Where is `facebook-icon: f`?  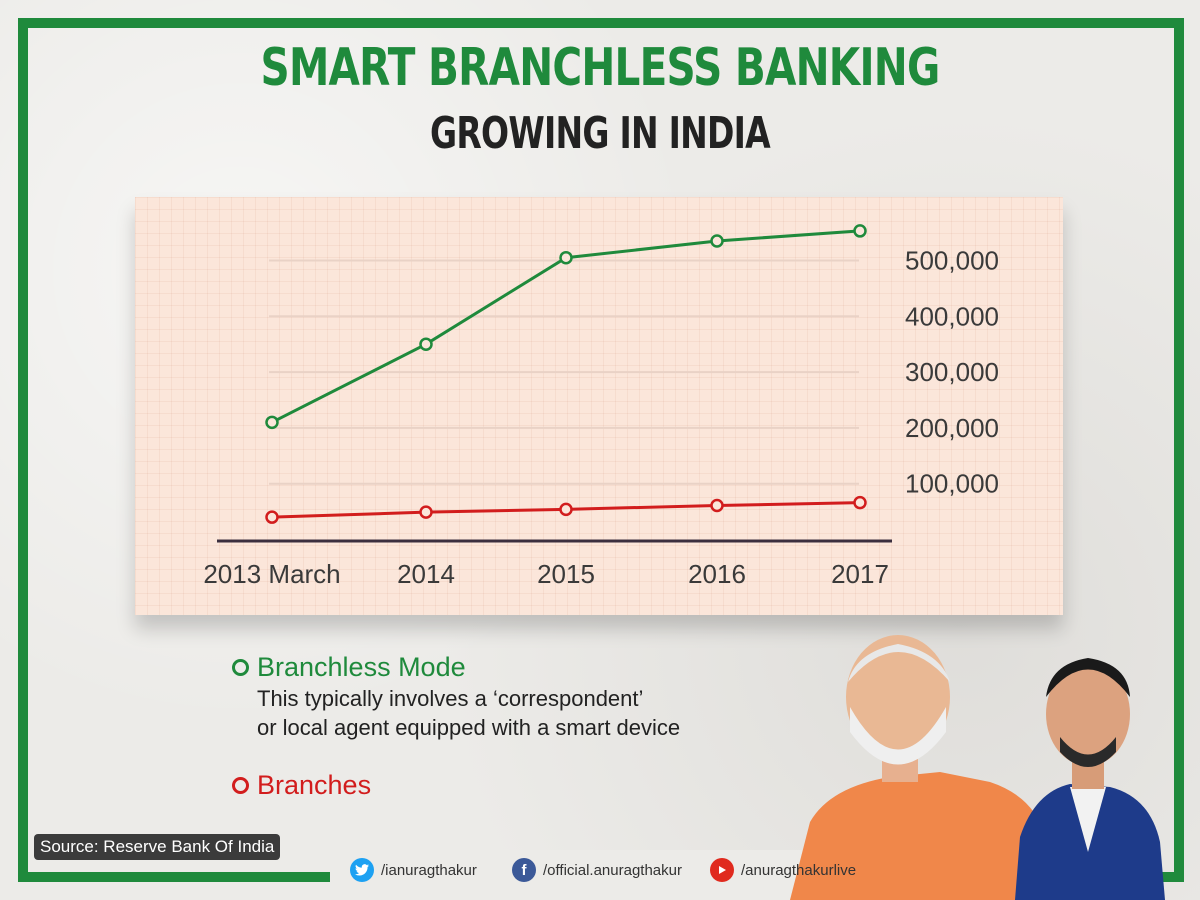
facebook-icon: f is located at coordinates (524, 870).